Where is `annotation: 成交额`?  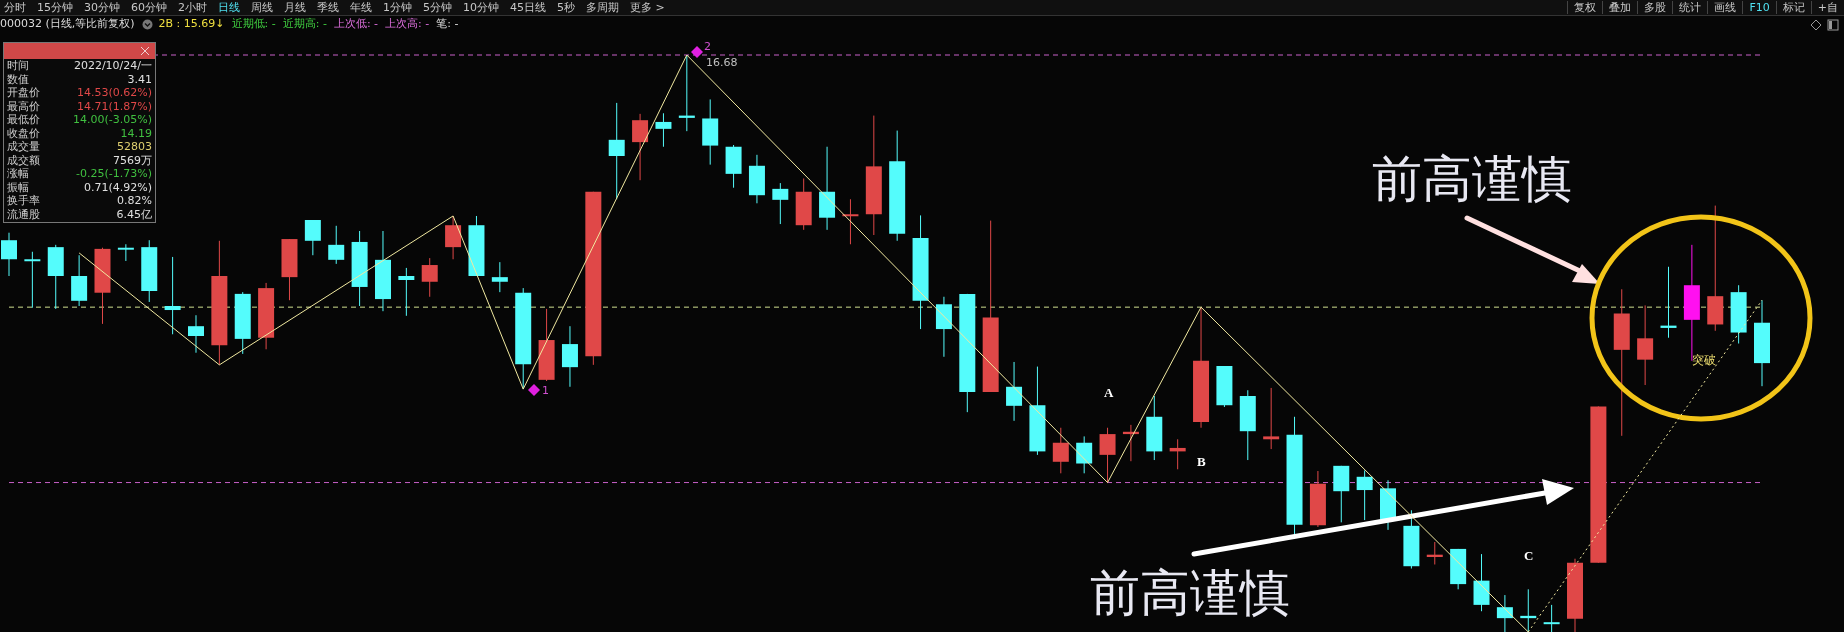
annotation: 成交额 is located at coordinates (23, 160).